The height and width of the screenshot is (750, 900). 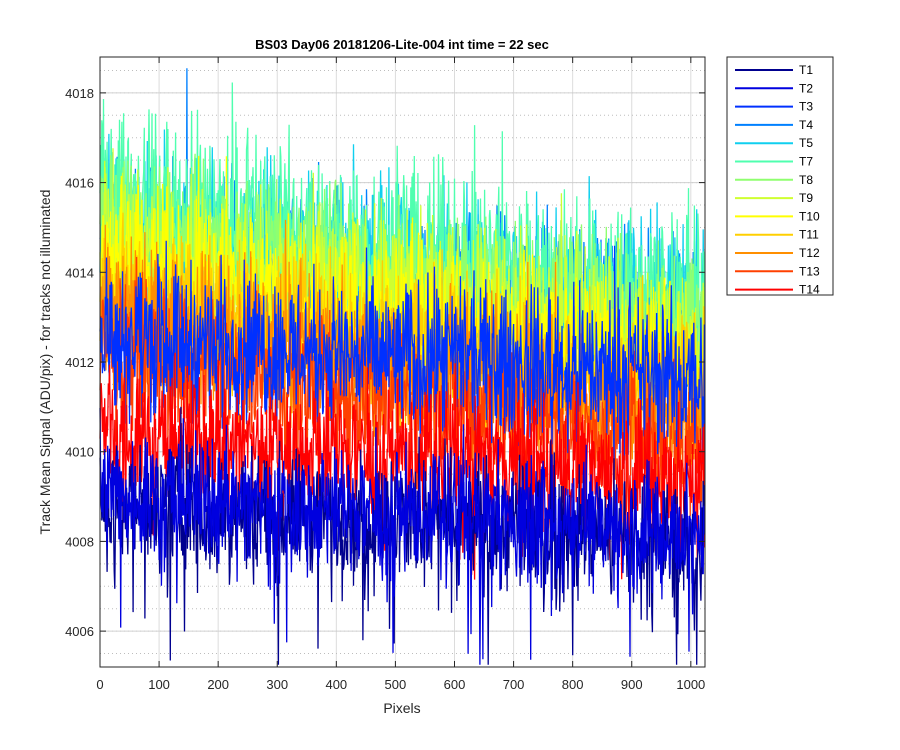 What do you see at coordinates (79, 183) in the screenshot?
I see `y-tick-label: 4016` at bounding box center [79, 183].